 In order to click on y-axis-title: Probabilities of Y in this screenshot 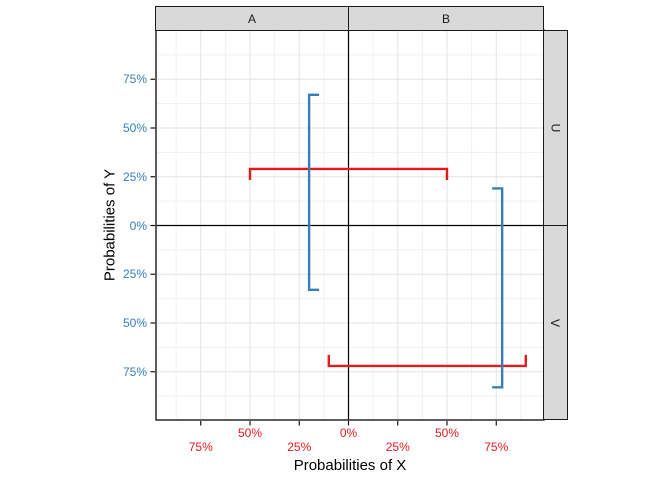, I will do `click(110, 225)`.